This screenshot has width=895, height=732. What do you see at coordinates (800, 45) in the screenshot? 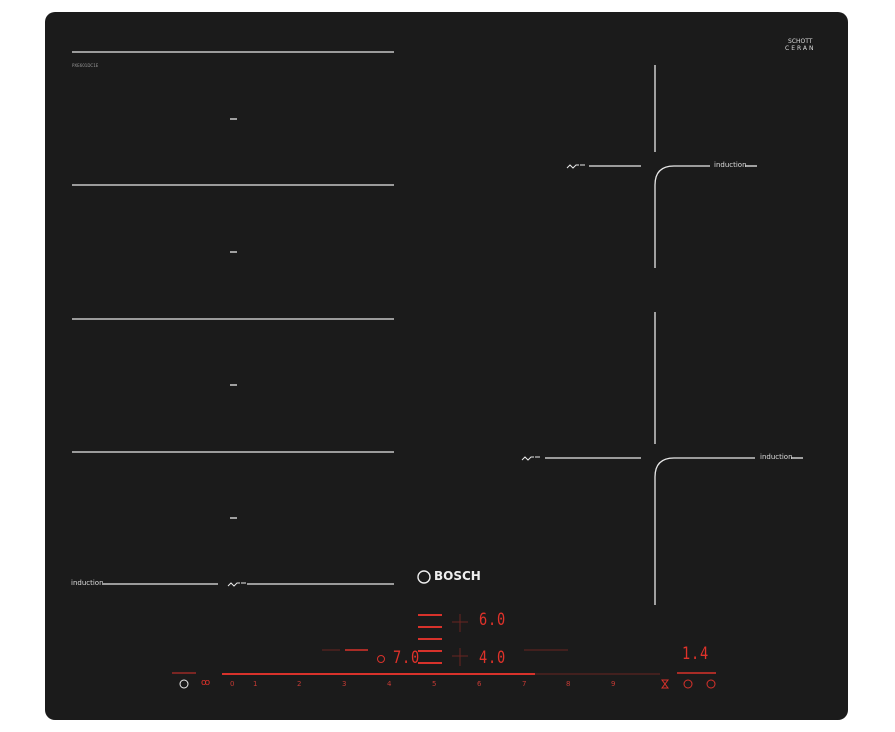
I see `schott-ceran-logo: SCHOTT CERAN` at bounding box center [800, 45].